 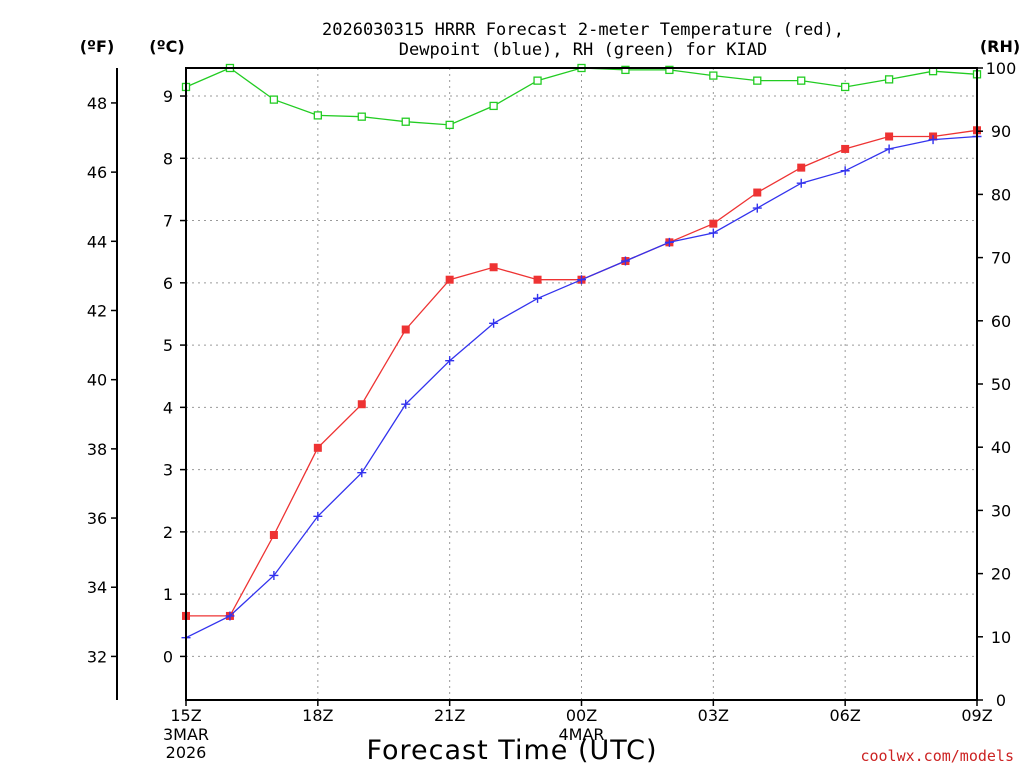 What do you see at coordinates (581, 734) in the screenshot?
I see `x-tick-sublabel: 4MAR` at bounding box center [581, 734].